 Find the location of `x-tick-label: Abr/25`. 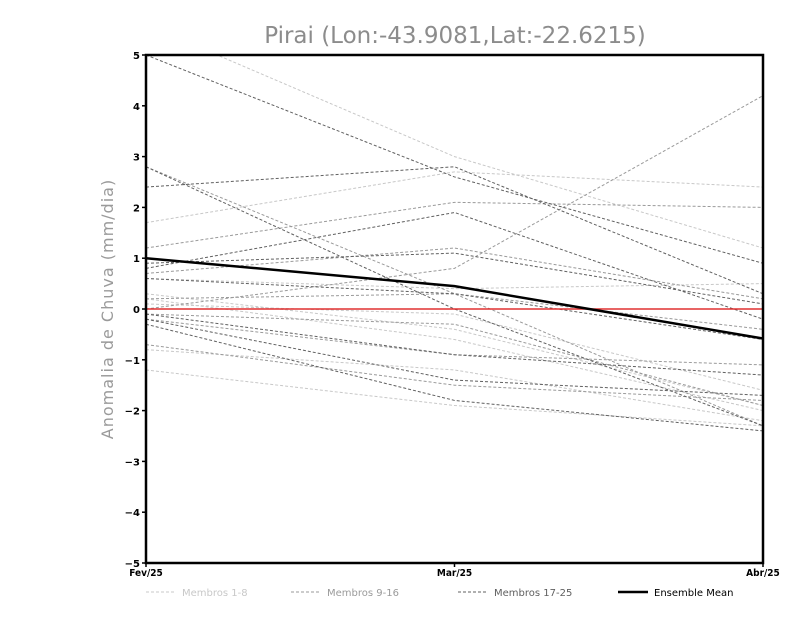

x-tick-label: Abr/25 is located at coordinates (763, 573).